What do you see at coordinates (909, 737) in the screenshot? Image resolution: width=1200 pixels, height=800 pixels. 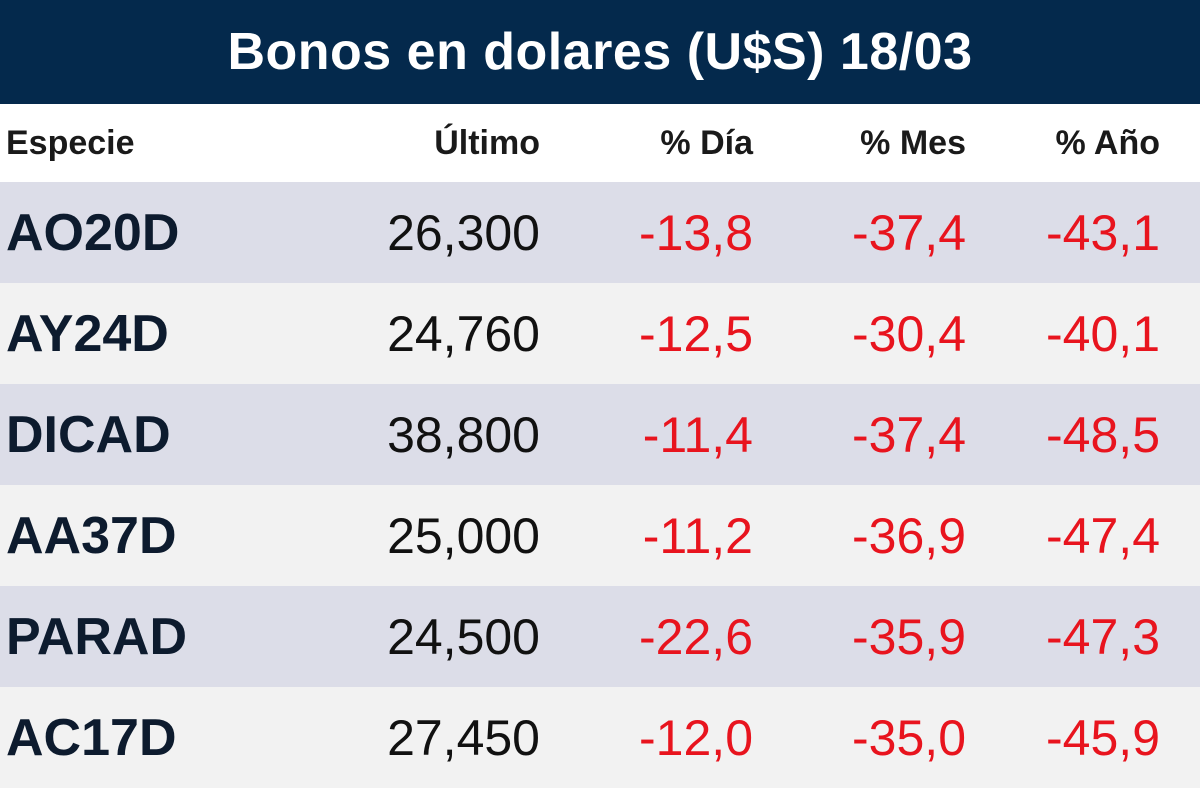 I see `cell-mes: -35,0` at bounding box center [909, 737].